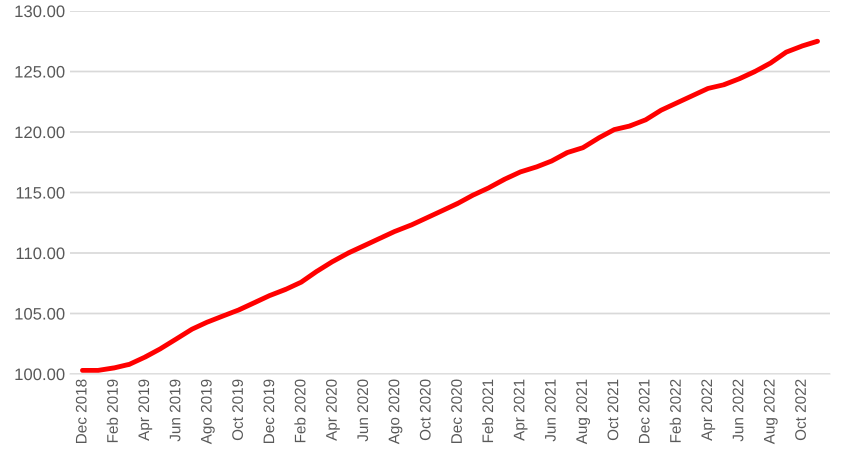  I want to click on x-tick-label: Feb 2022, so click(675, 411).